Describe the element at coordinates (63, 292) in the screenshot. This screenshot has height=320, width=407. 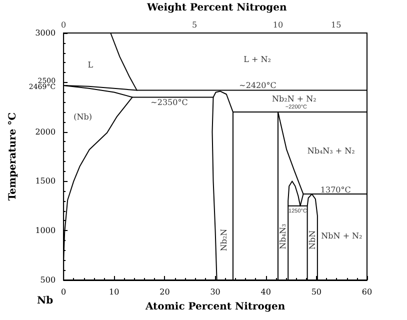
I see `x-tick-label: 0` at that location.